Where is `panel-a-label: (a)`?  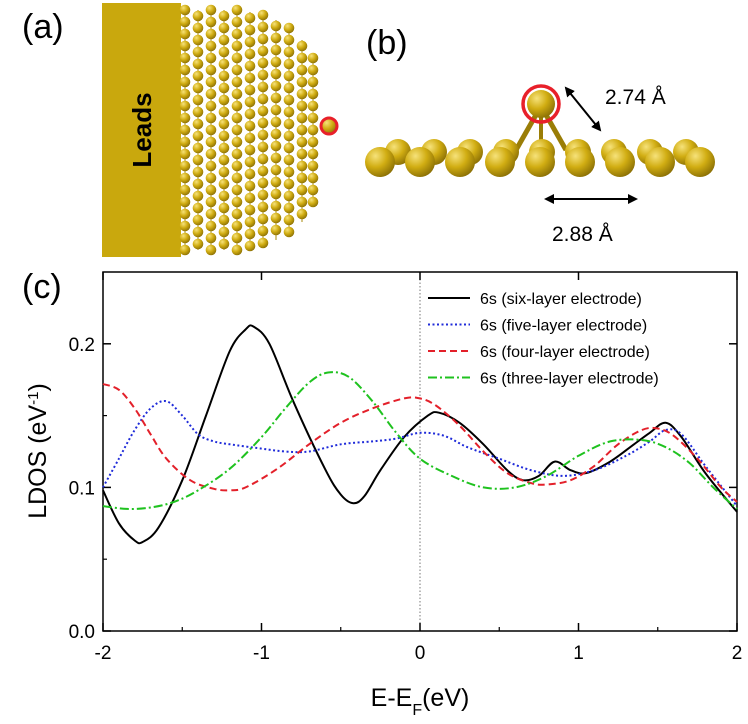
panel-a-label: (a) is located at coordinates (43, 27).